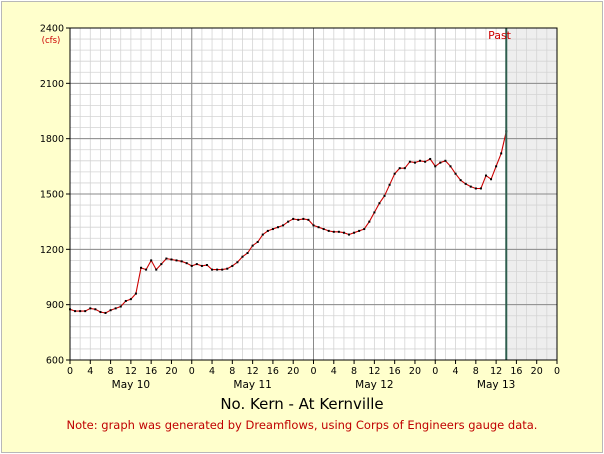 The height and width of the screenshot is (454, 604). Describe the element at coordinates (55, 305) in the screenshot. I see `y-tick-label: 900` at that location.